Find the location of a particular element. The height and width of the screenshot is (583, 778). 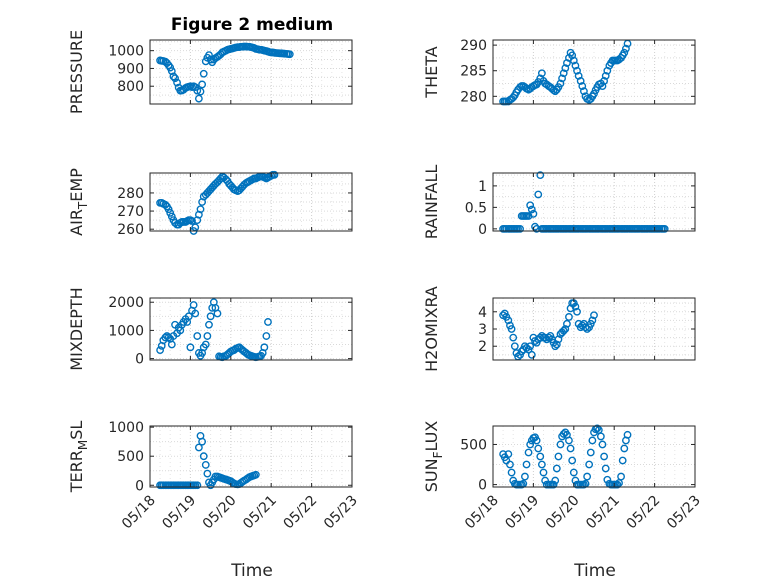

rainfall-axes-box is located at coordinates (594, 202).